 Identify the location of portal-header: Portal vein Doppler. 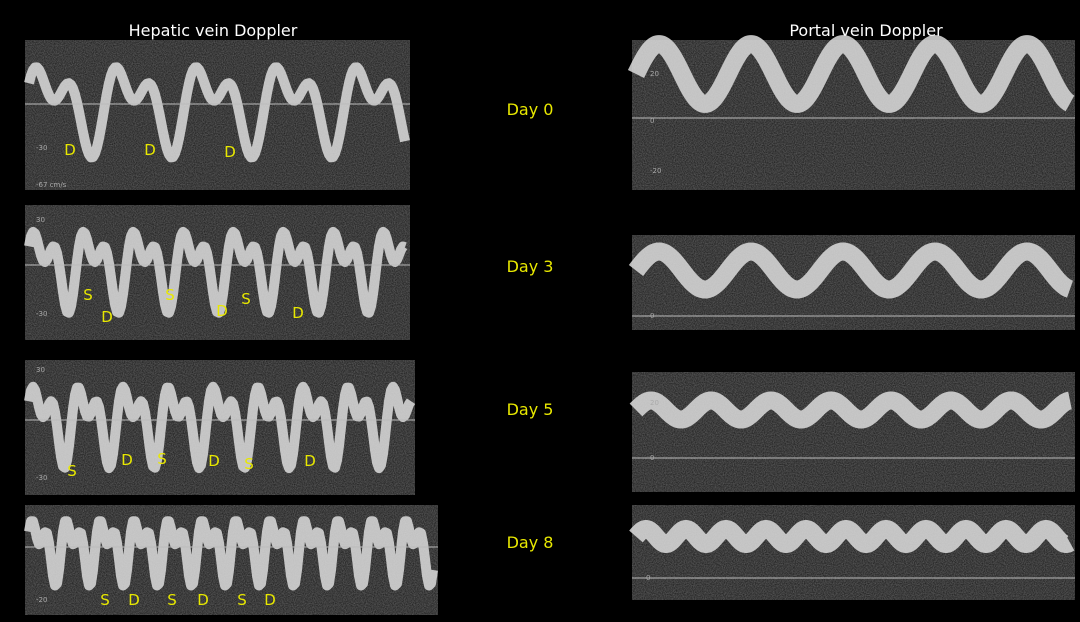
(866, 30).